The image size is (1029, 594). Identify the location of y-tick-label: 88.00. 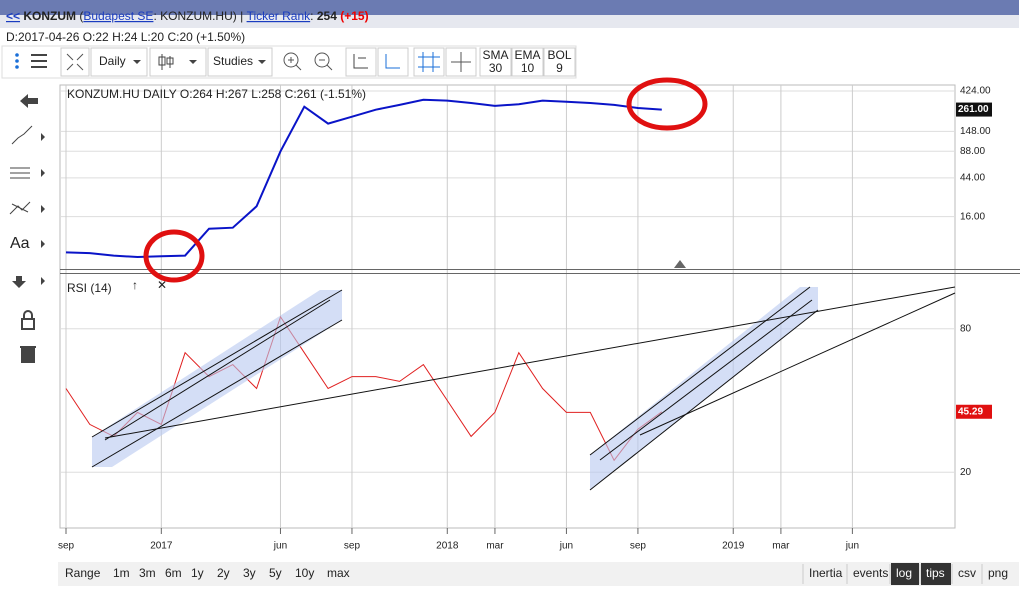
(972, 151).